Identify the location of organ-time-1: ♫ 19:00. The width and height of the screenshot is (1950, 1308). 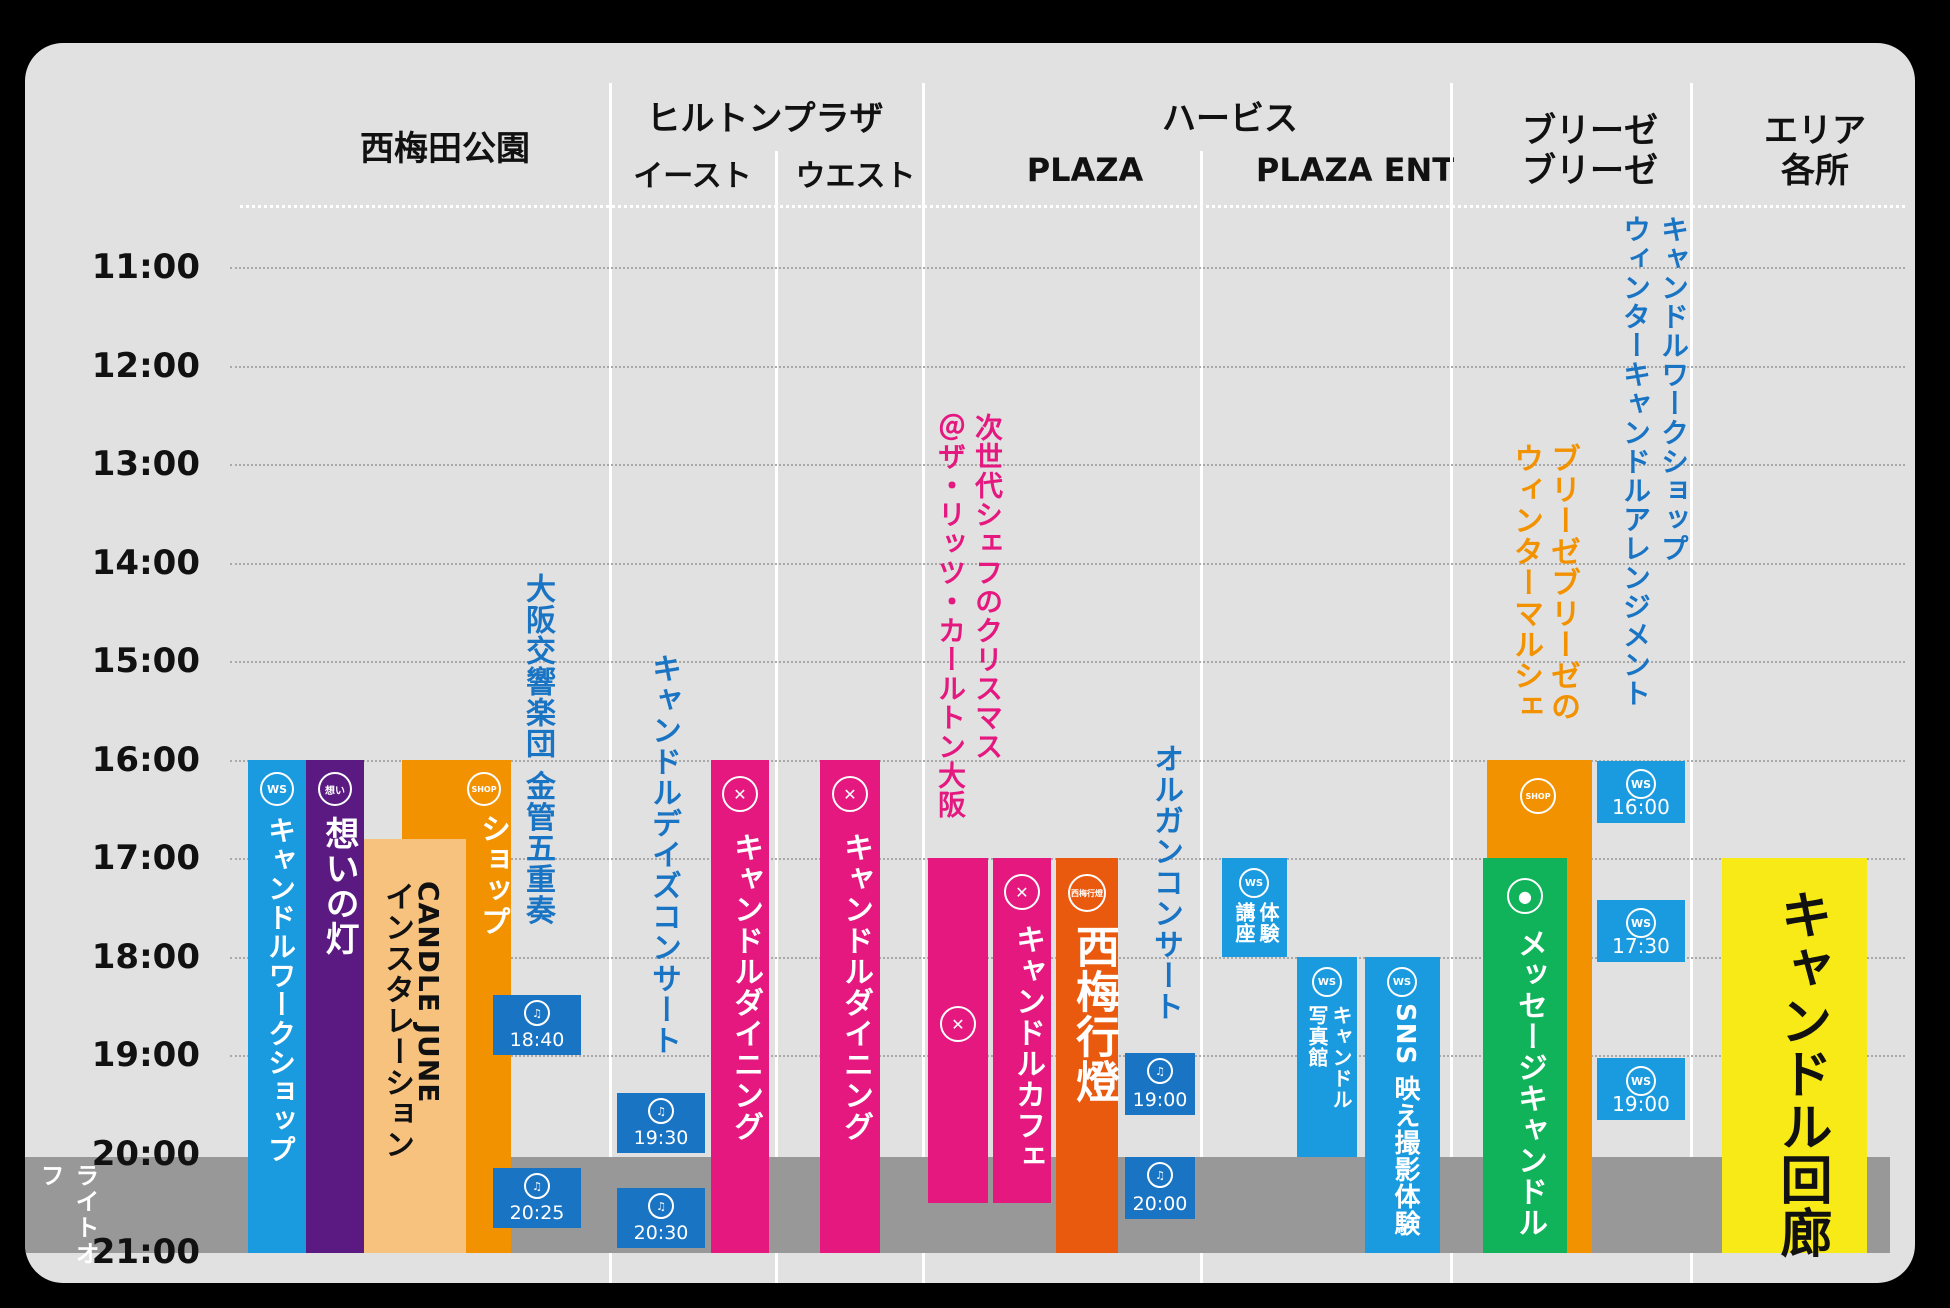
(1160, 1084).